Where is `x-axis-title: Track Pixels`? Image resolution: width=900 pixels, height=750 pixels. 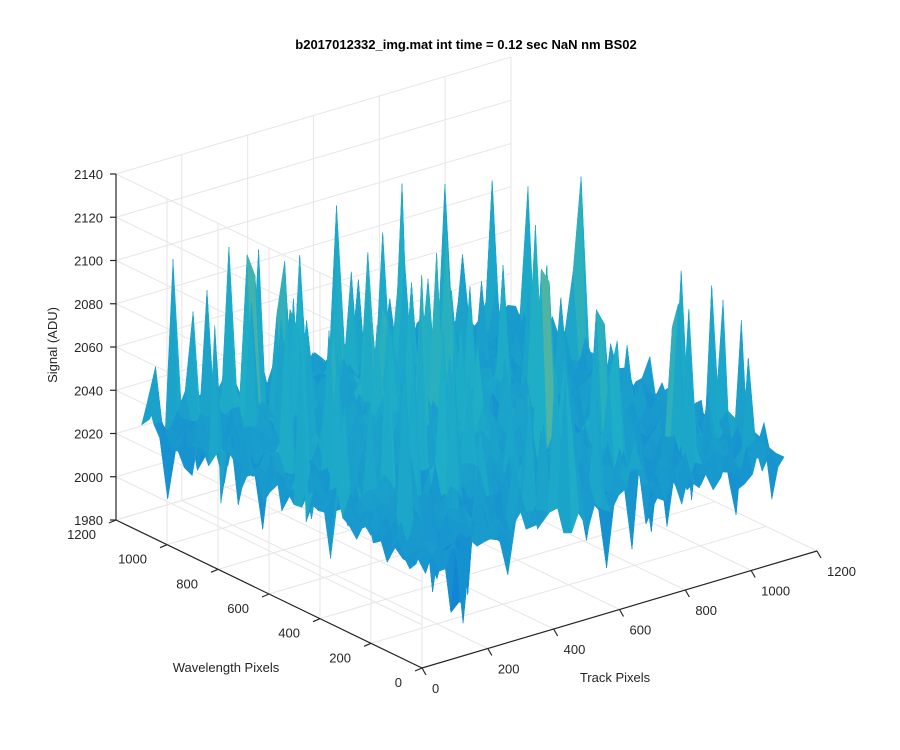 x-axis-title: Track Pixels is located at coordinates (615, 677).